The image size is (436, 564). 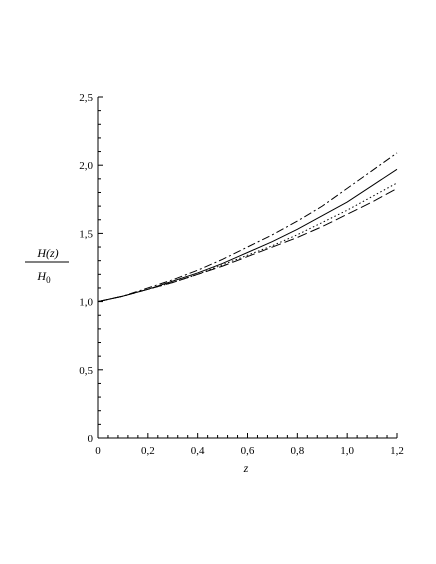 What do you see at coordinates (247, 245) in the screenshot?
I see `series-line-longdash` at bounding box center [247, 245].